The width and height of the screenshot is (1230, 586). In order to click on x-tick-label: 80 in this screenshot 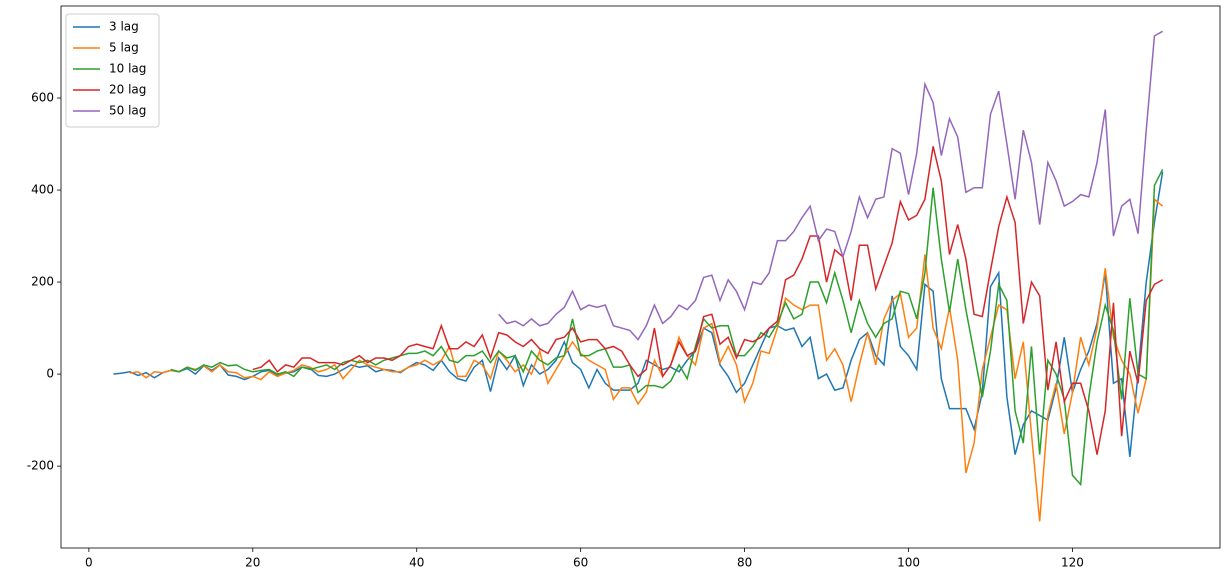, I will do `click(744, 563)`.